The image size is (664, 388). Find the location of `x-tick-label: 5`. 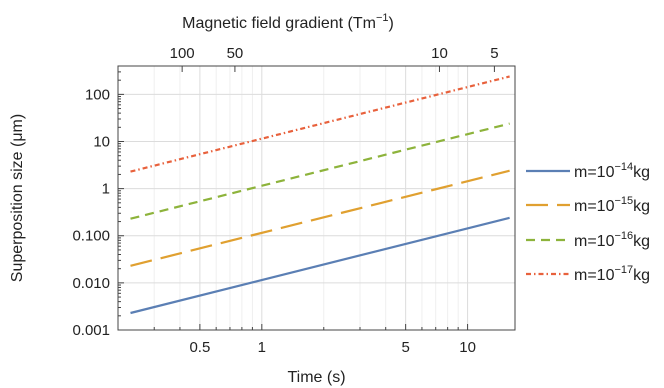

x-tick-label: 5 is located at coordinates (405, 347).